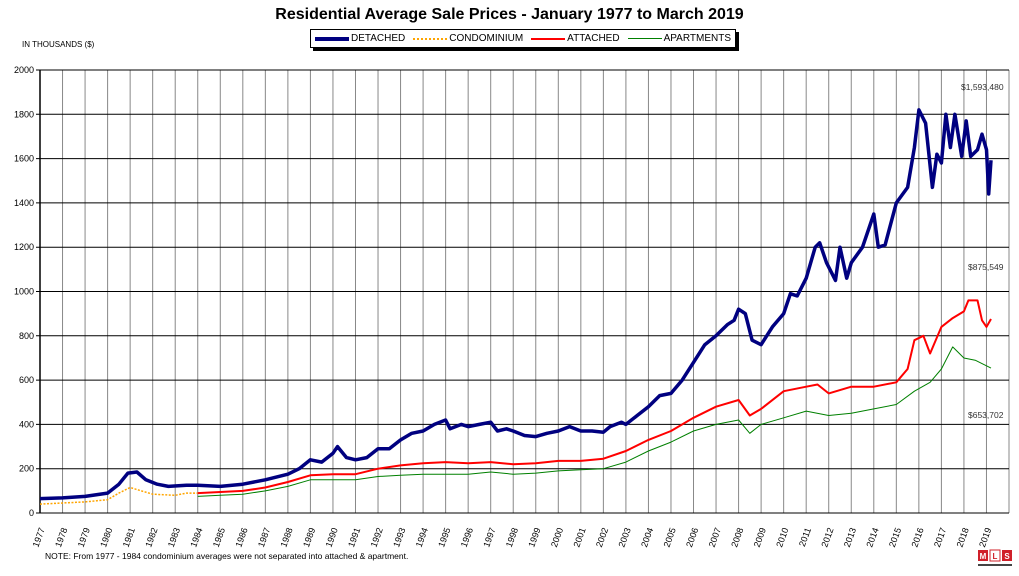 Image resolution: width=1019 pixels, height=576 pixels. What do you see at coordinates (486, 38) in the screenshot?
I see `legend-label: CONDOMINIUM` at bounding box center [486, 38].